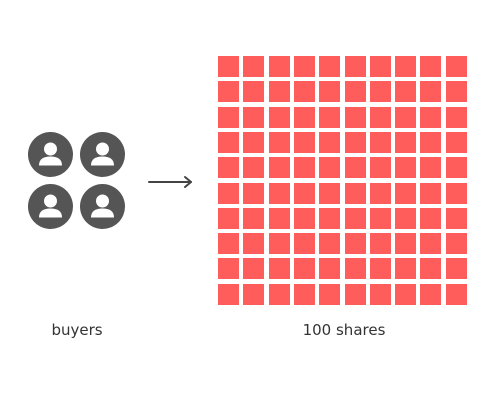 This screenshot has width=500, height=400. I want to click on shares-label: 100 shares, so click(344, 330).